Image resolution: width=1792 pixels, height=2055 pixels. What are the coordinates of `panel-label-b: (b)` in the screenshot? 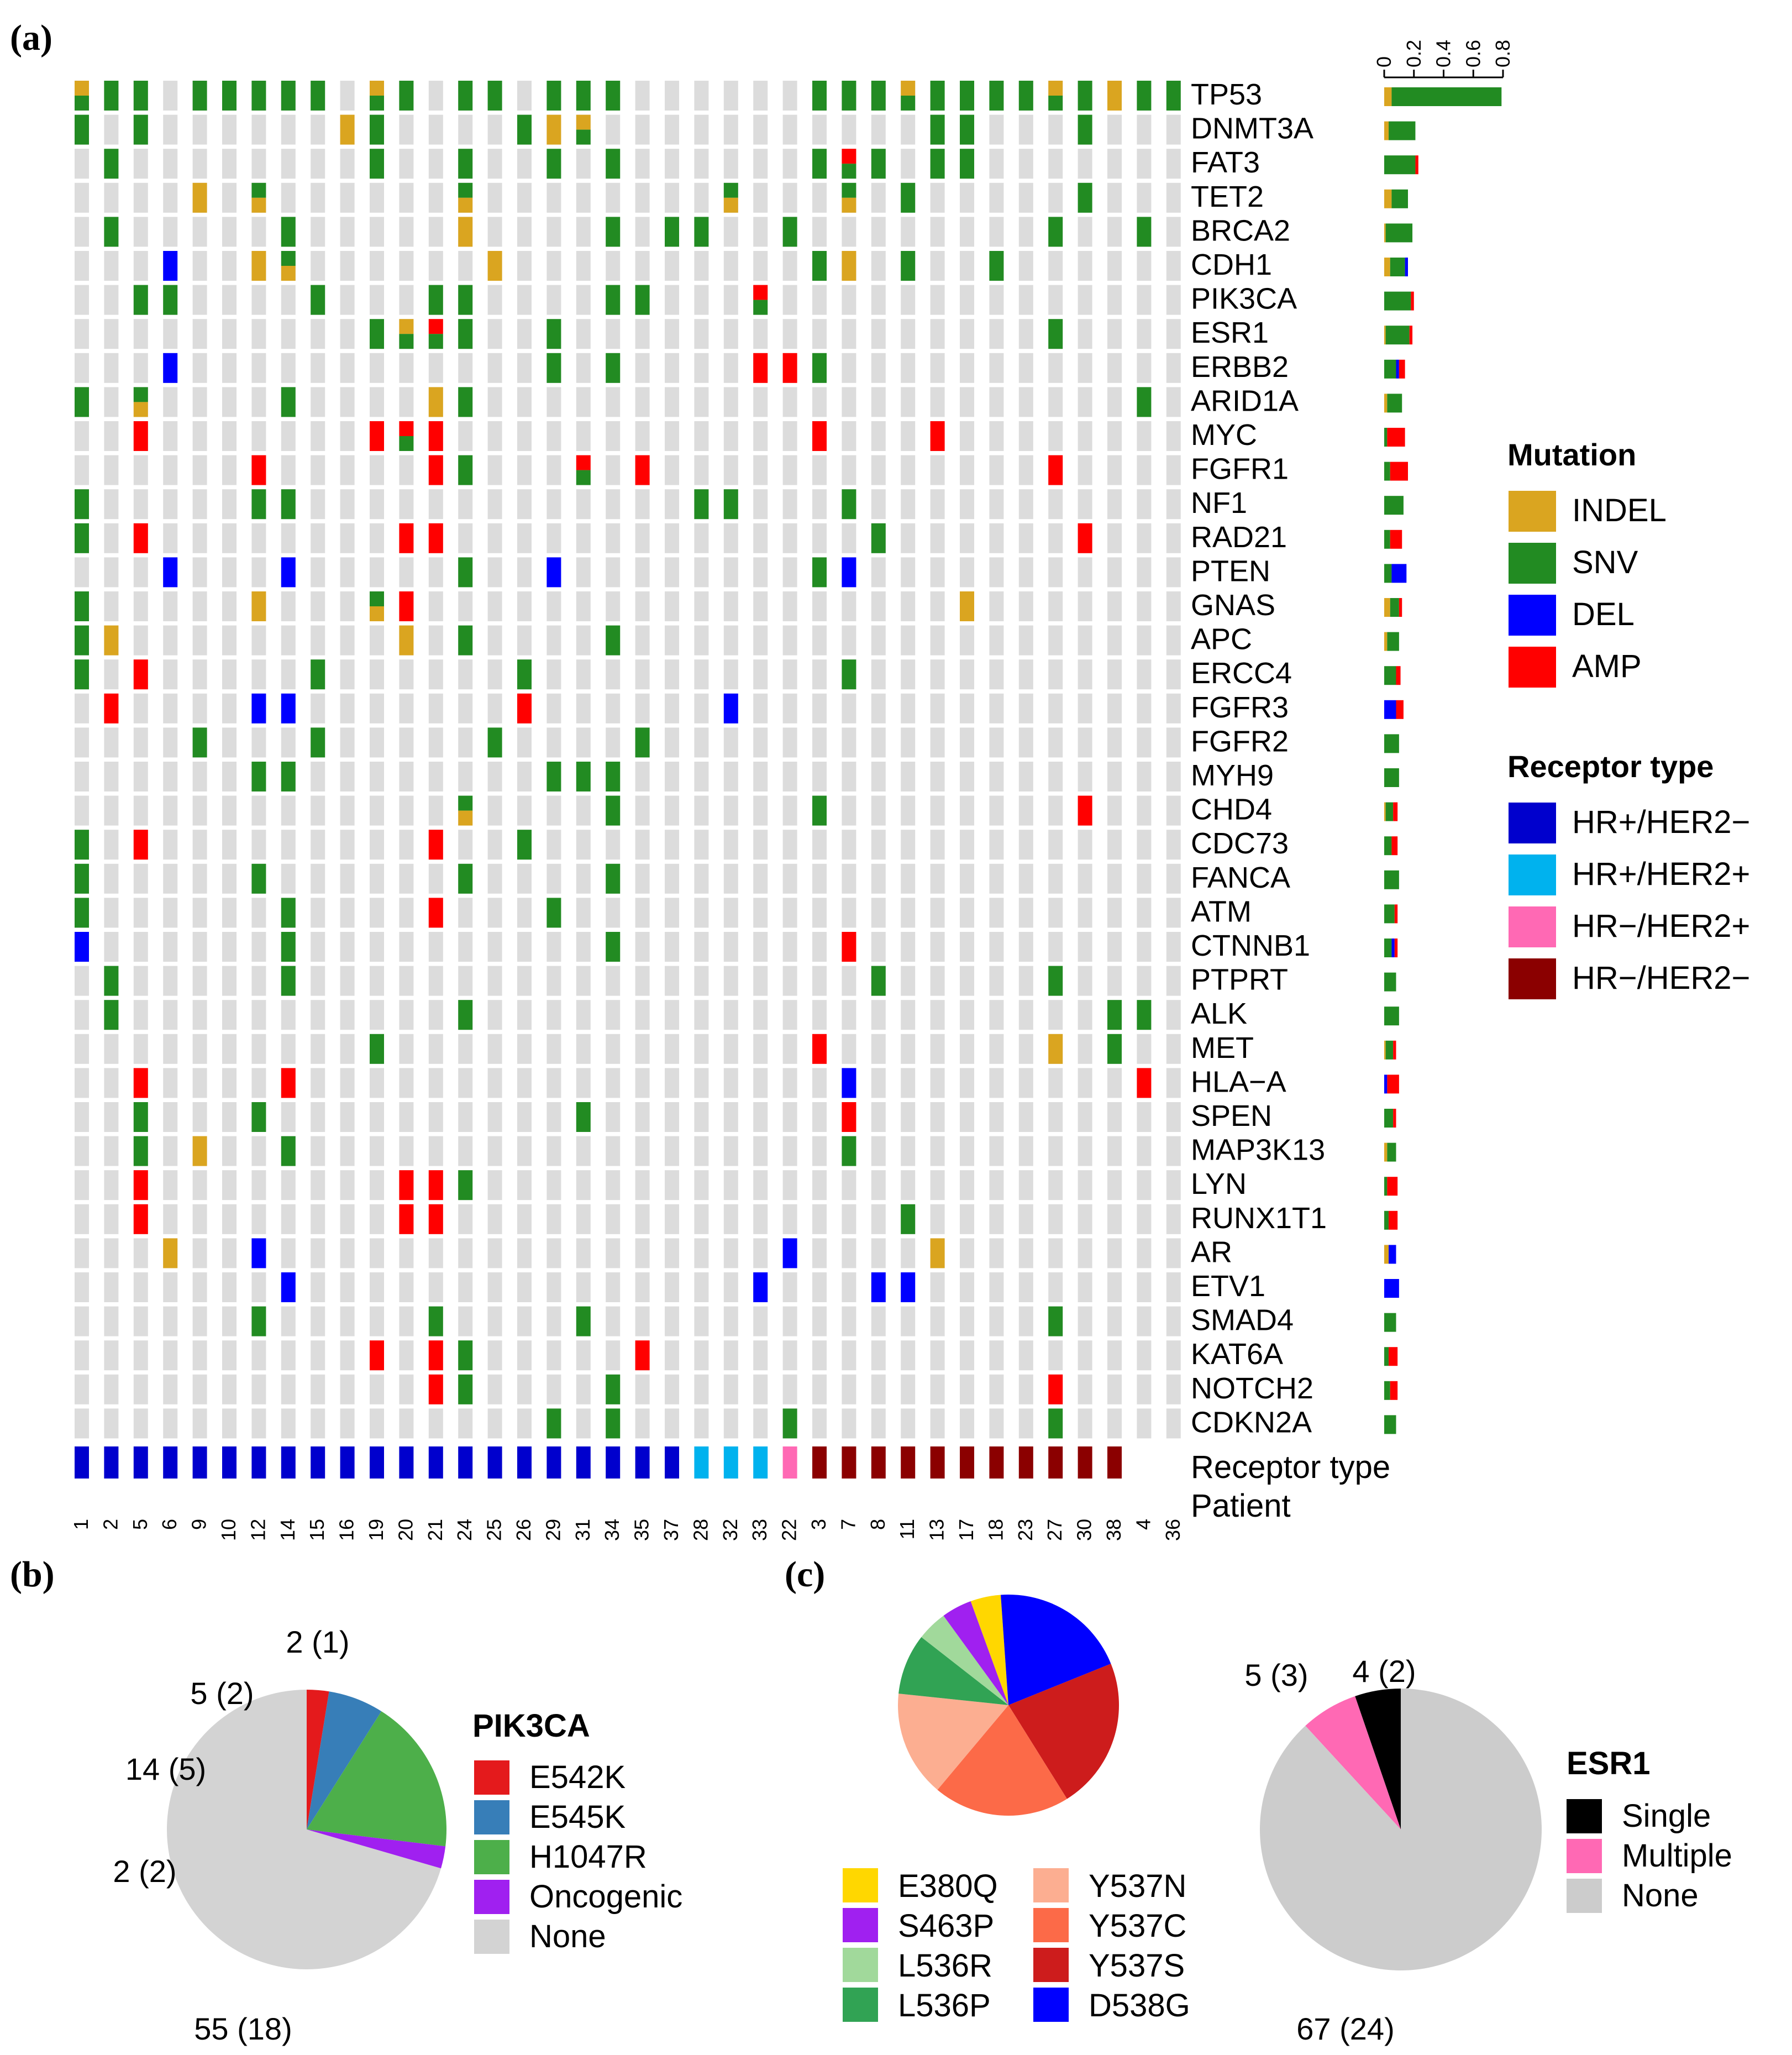 It's located at (32, 1574).